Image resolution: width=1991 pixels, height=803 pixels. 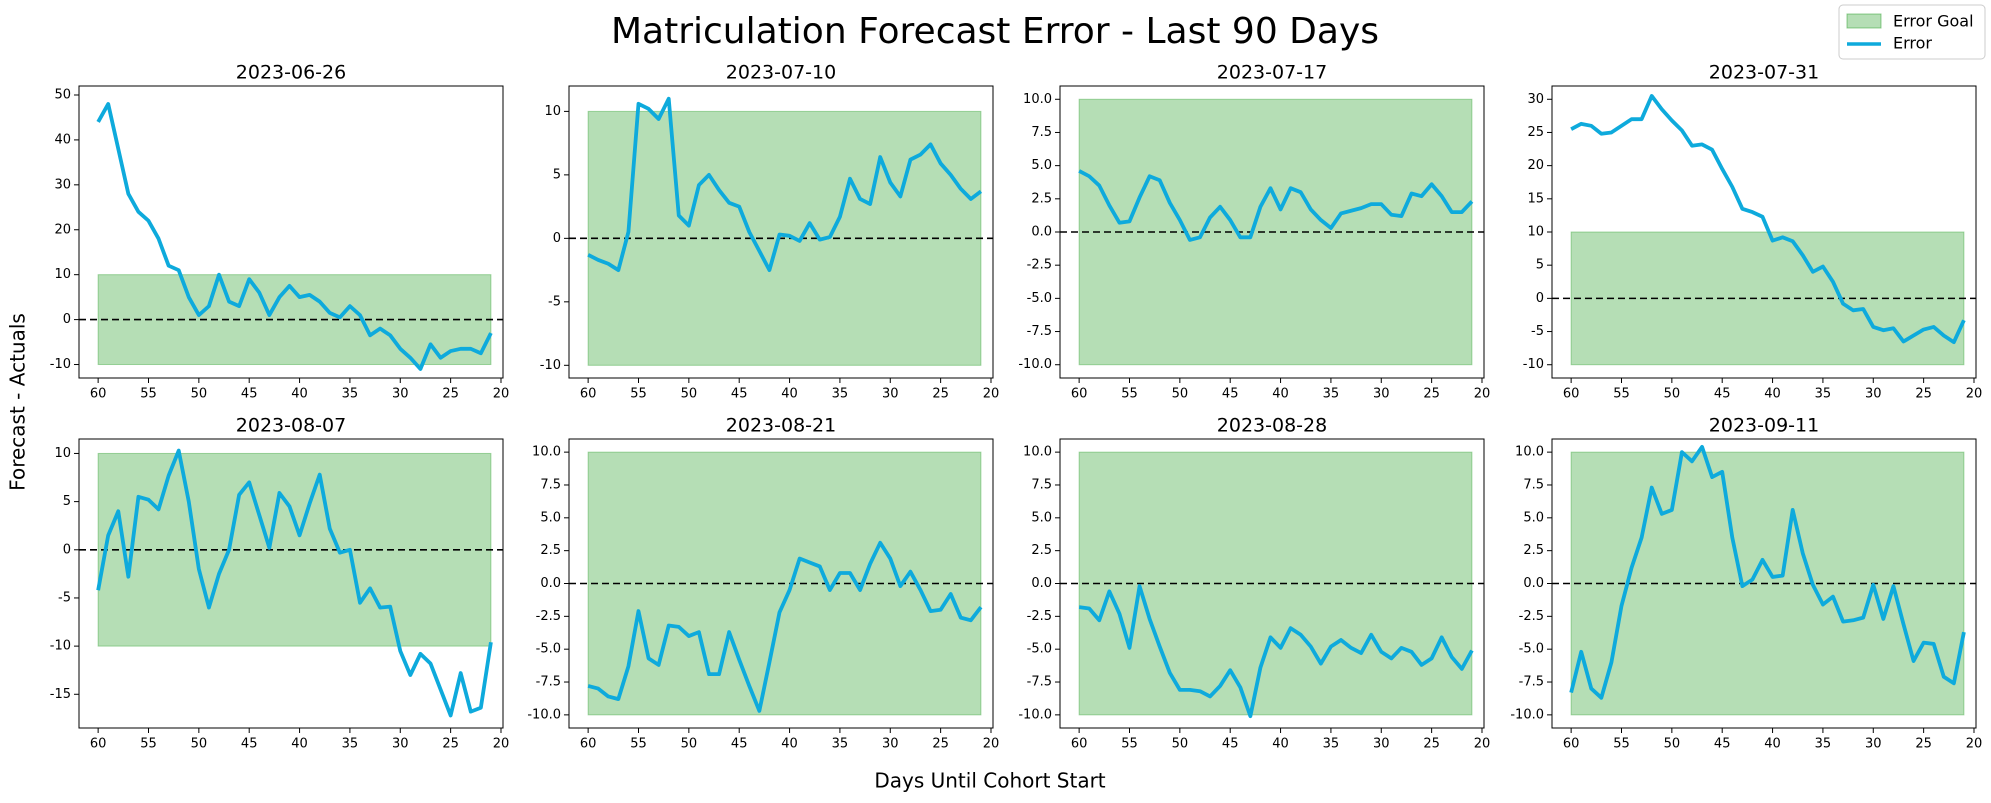 What do you see at coordinates (1764, 73) in the screenshot?
I see `subplot-title: 2023-07-31` at bounding box center [1764, 73].